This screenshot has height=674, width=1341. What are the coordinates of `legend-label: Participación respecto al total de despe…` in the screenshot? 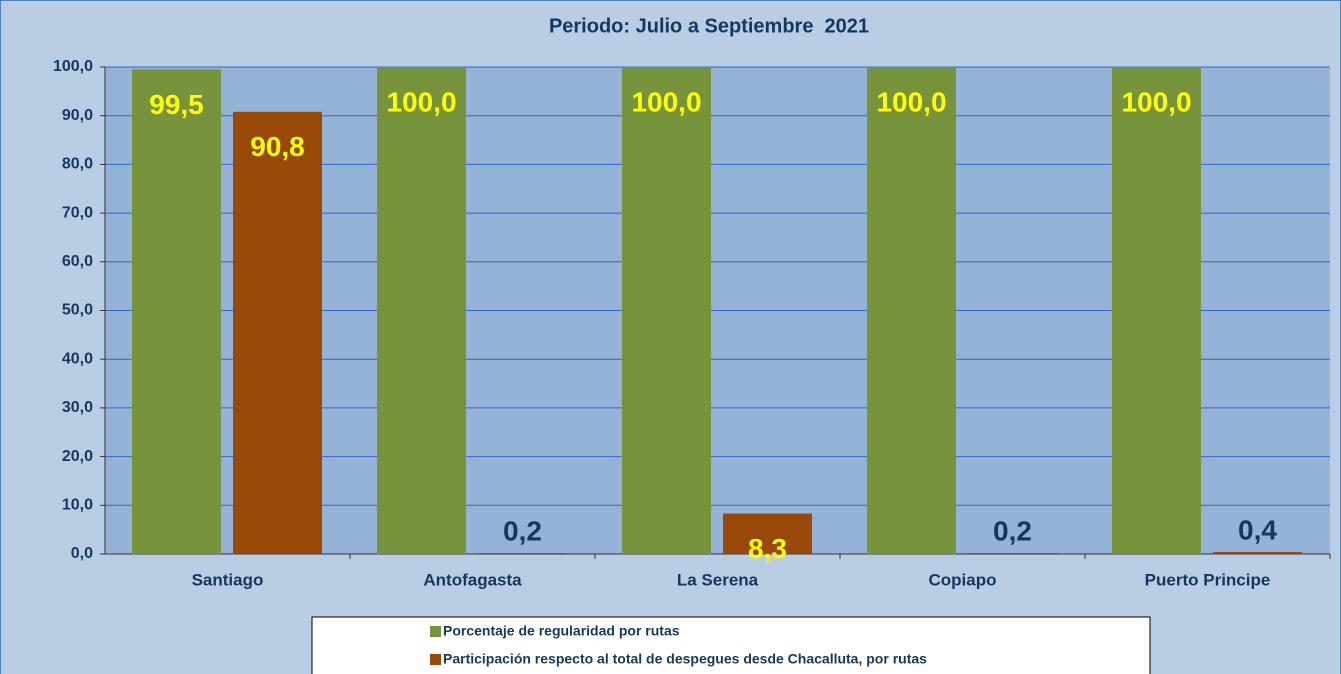 It's located at (685, 659).